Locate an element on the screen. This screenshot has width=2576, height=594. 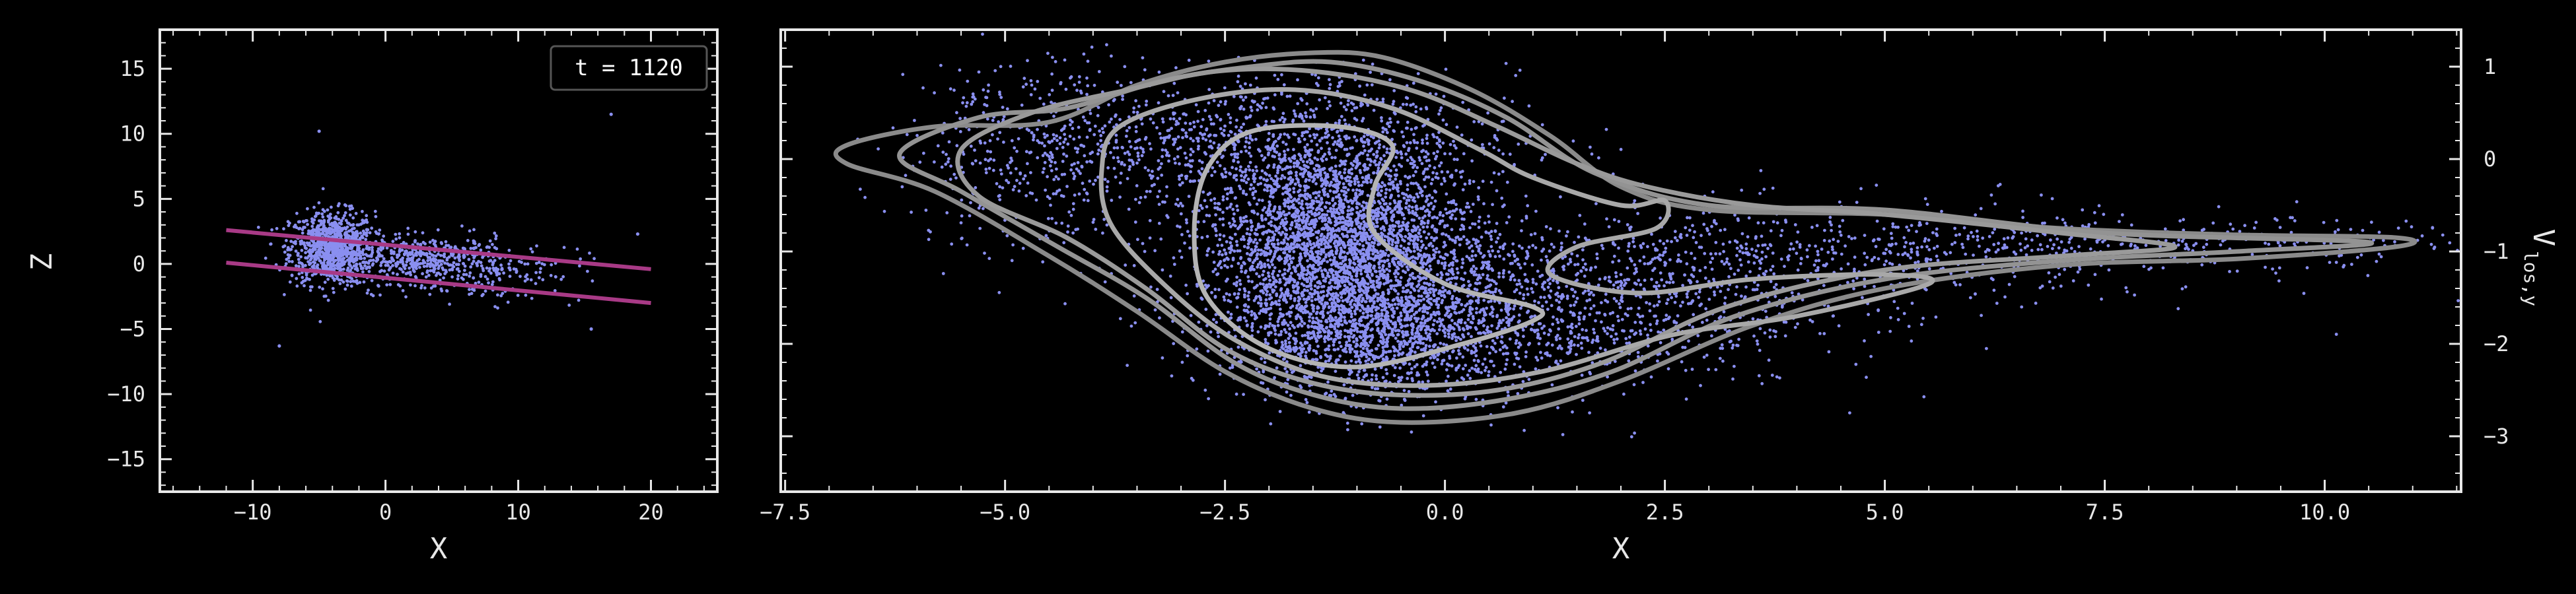
y-tick-label: 0 is located at coordinates (139, 264).